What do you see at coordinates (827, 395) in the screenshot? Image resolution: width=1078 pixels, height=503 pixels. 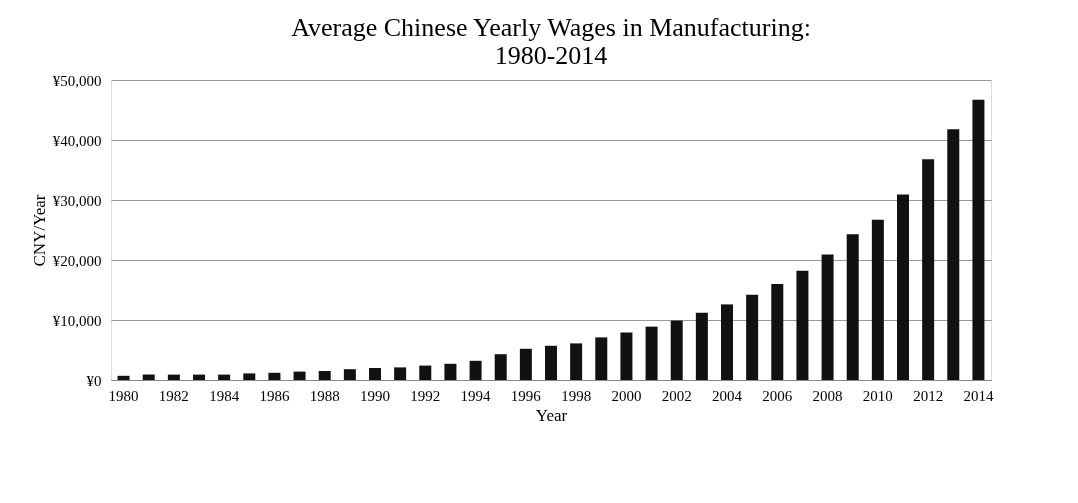 I see `x-tick-label: 2008` at bounding box center [827, 395].